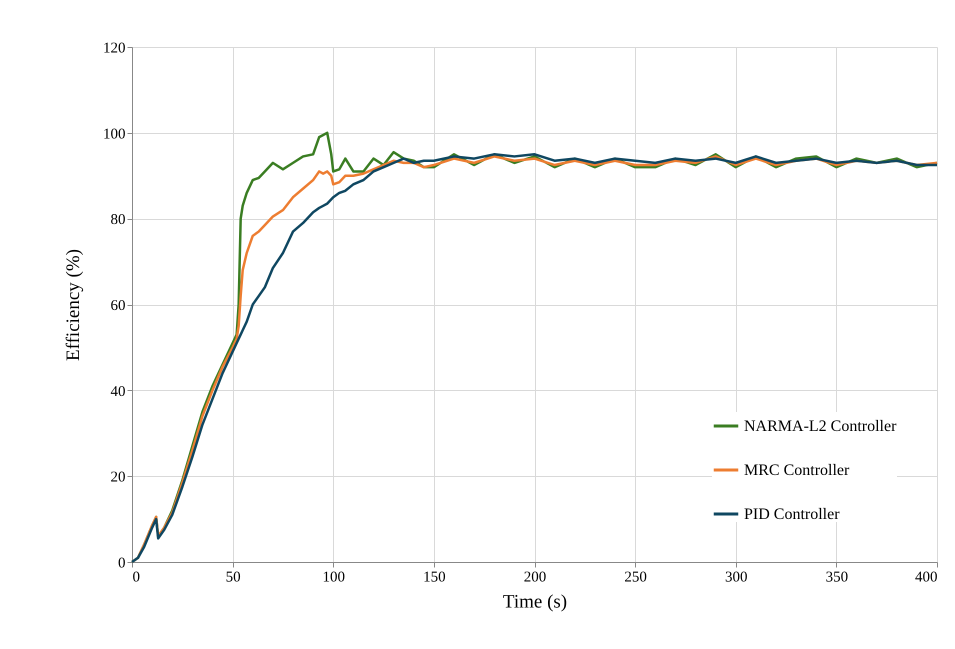 The width and height of the screenshot is (955, 649). I want to click on y-tick-label: 40, so click(118, 392).